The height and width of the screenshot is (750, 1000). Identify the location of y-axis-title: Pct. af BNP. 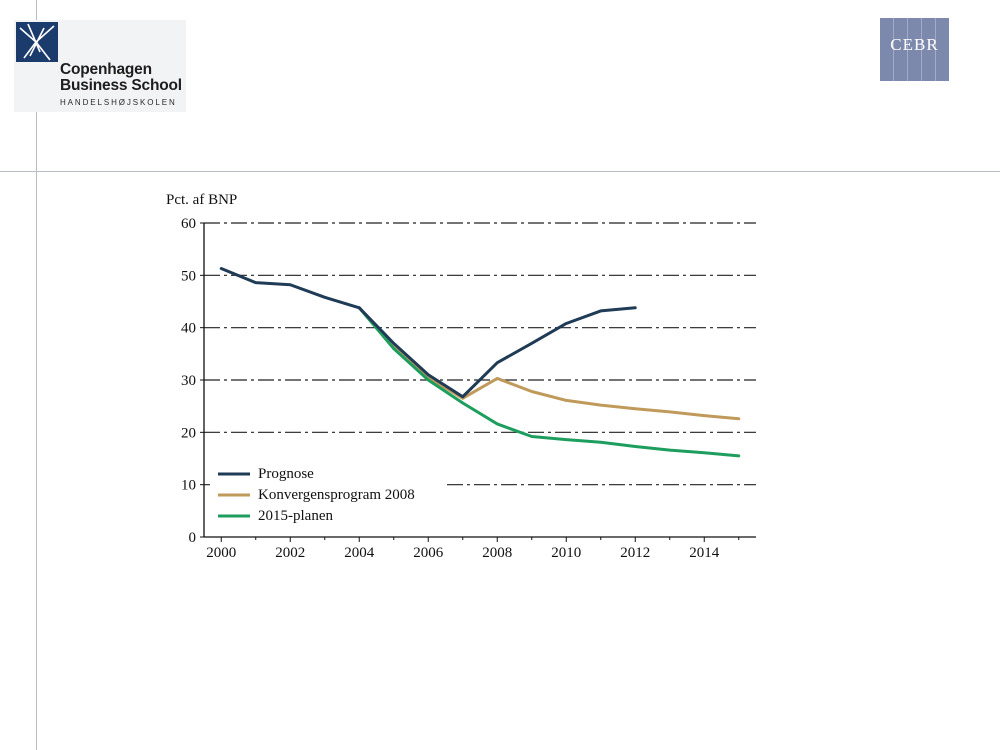
(202, 200).